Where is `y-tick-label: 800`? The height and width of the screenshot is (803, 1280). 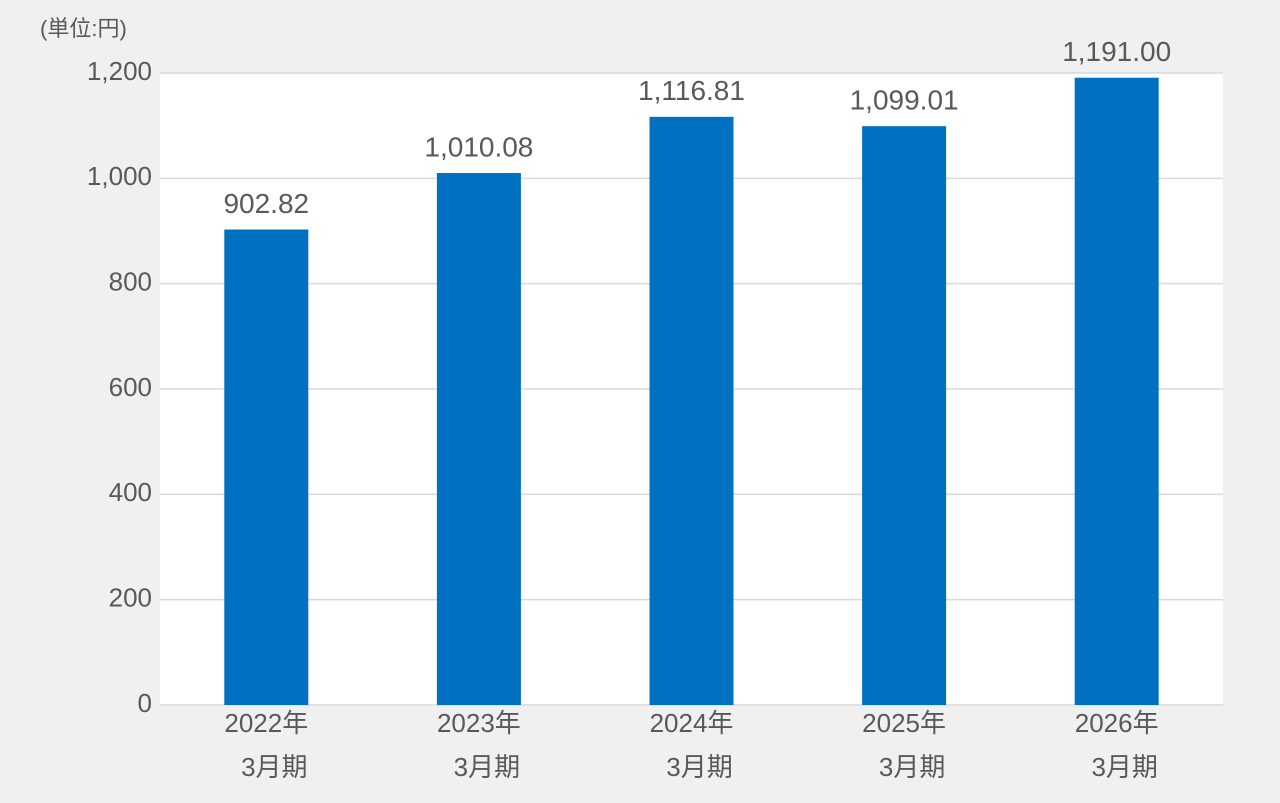 y-tick-label: 800 is located at coordinates (130, 282).